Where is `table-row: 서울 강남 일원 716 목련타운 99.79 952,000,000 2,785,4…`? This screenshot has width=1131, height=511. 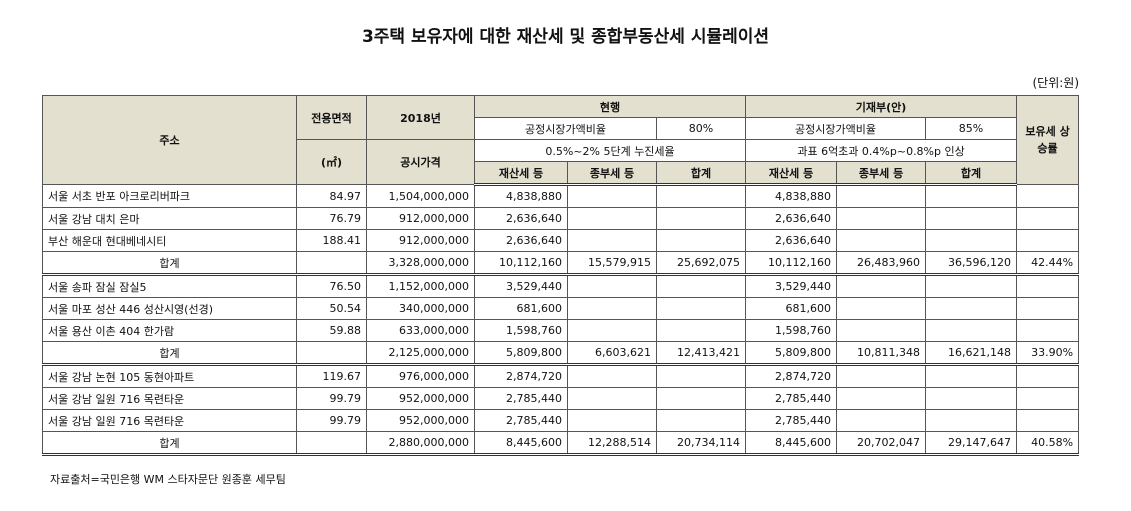 table-row: 서울 강남 일원 716 목련타운 99.79 952,000,000 2,785,4… is located at coordinates (561, 398).